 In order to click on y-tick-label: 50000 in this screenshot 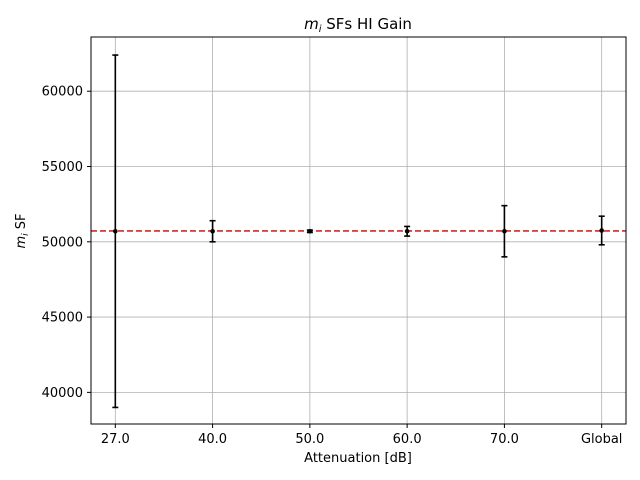, I will do `click(62, 242)`.